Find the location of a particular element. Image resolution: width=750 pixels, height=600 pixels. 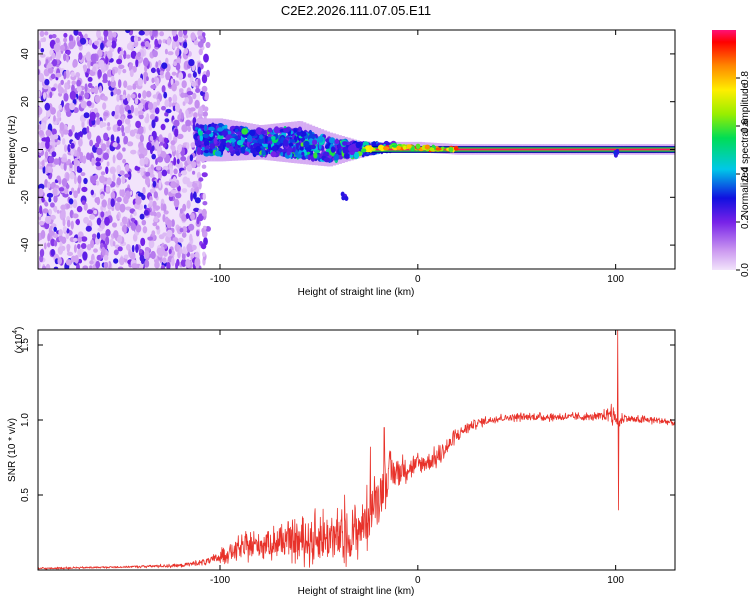

snr-scale-prefix: (x10 is located at coordinates (19, 343).